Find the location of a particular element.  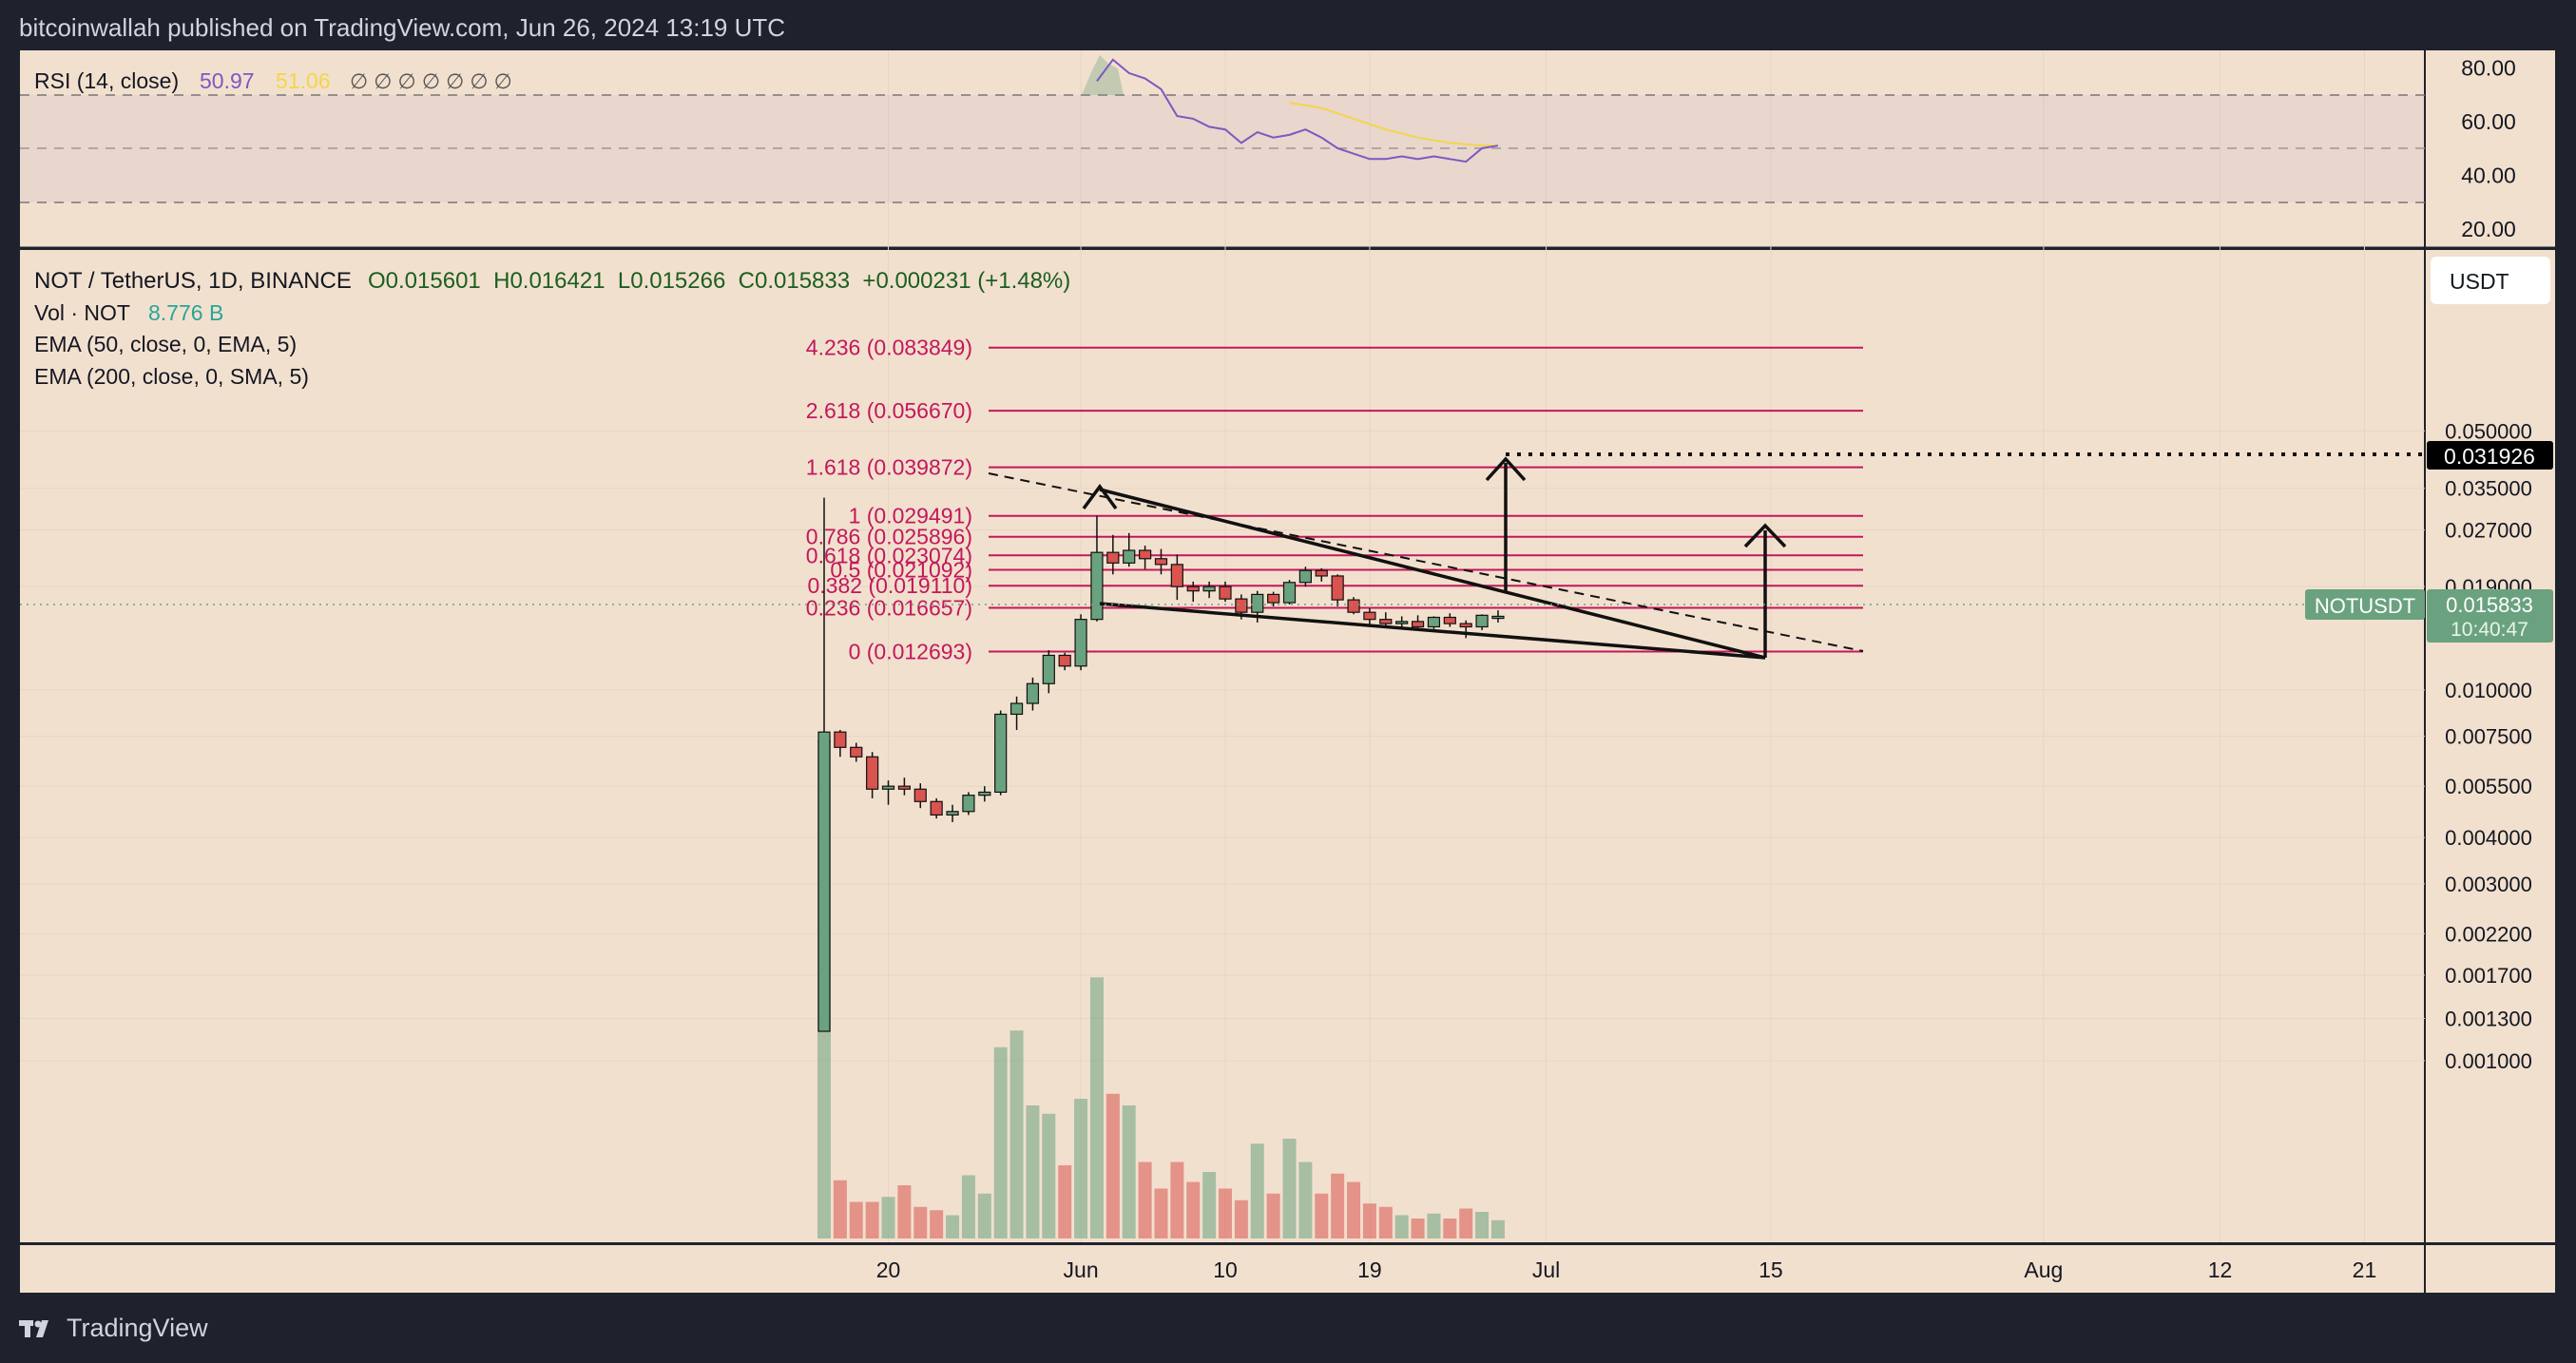

last-price-value: 0.015833 is located at coordinates (2489, 605).